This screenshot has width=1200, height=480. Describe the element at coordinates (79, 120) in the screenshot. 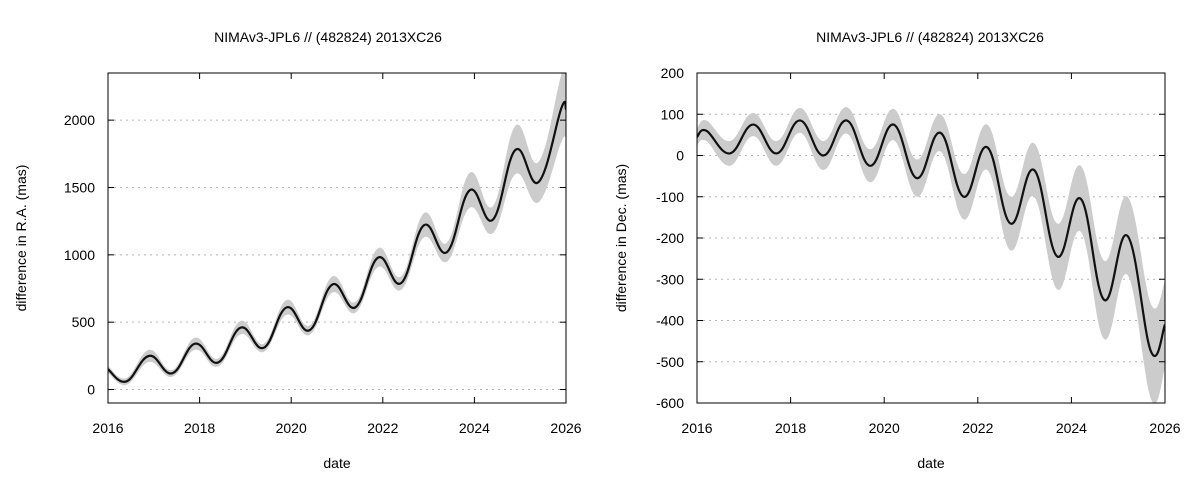

I see `y-tick-label: 2000` at that location.